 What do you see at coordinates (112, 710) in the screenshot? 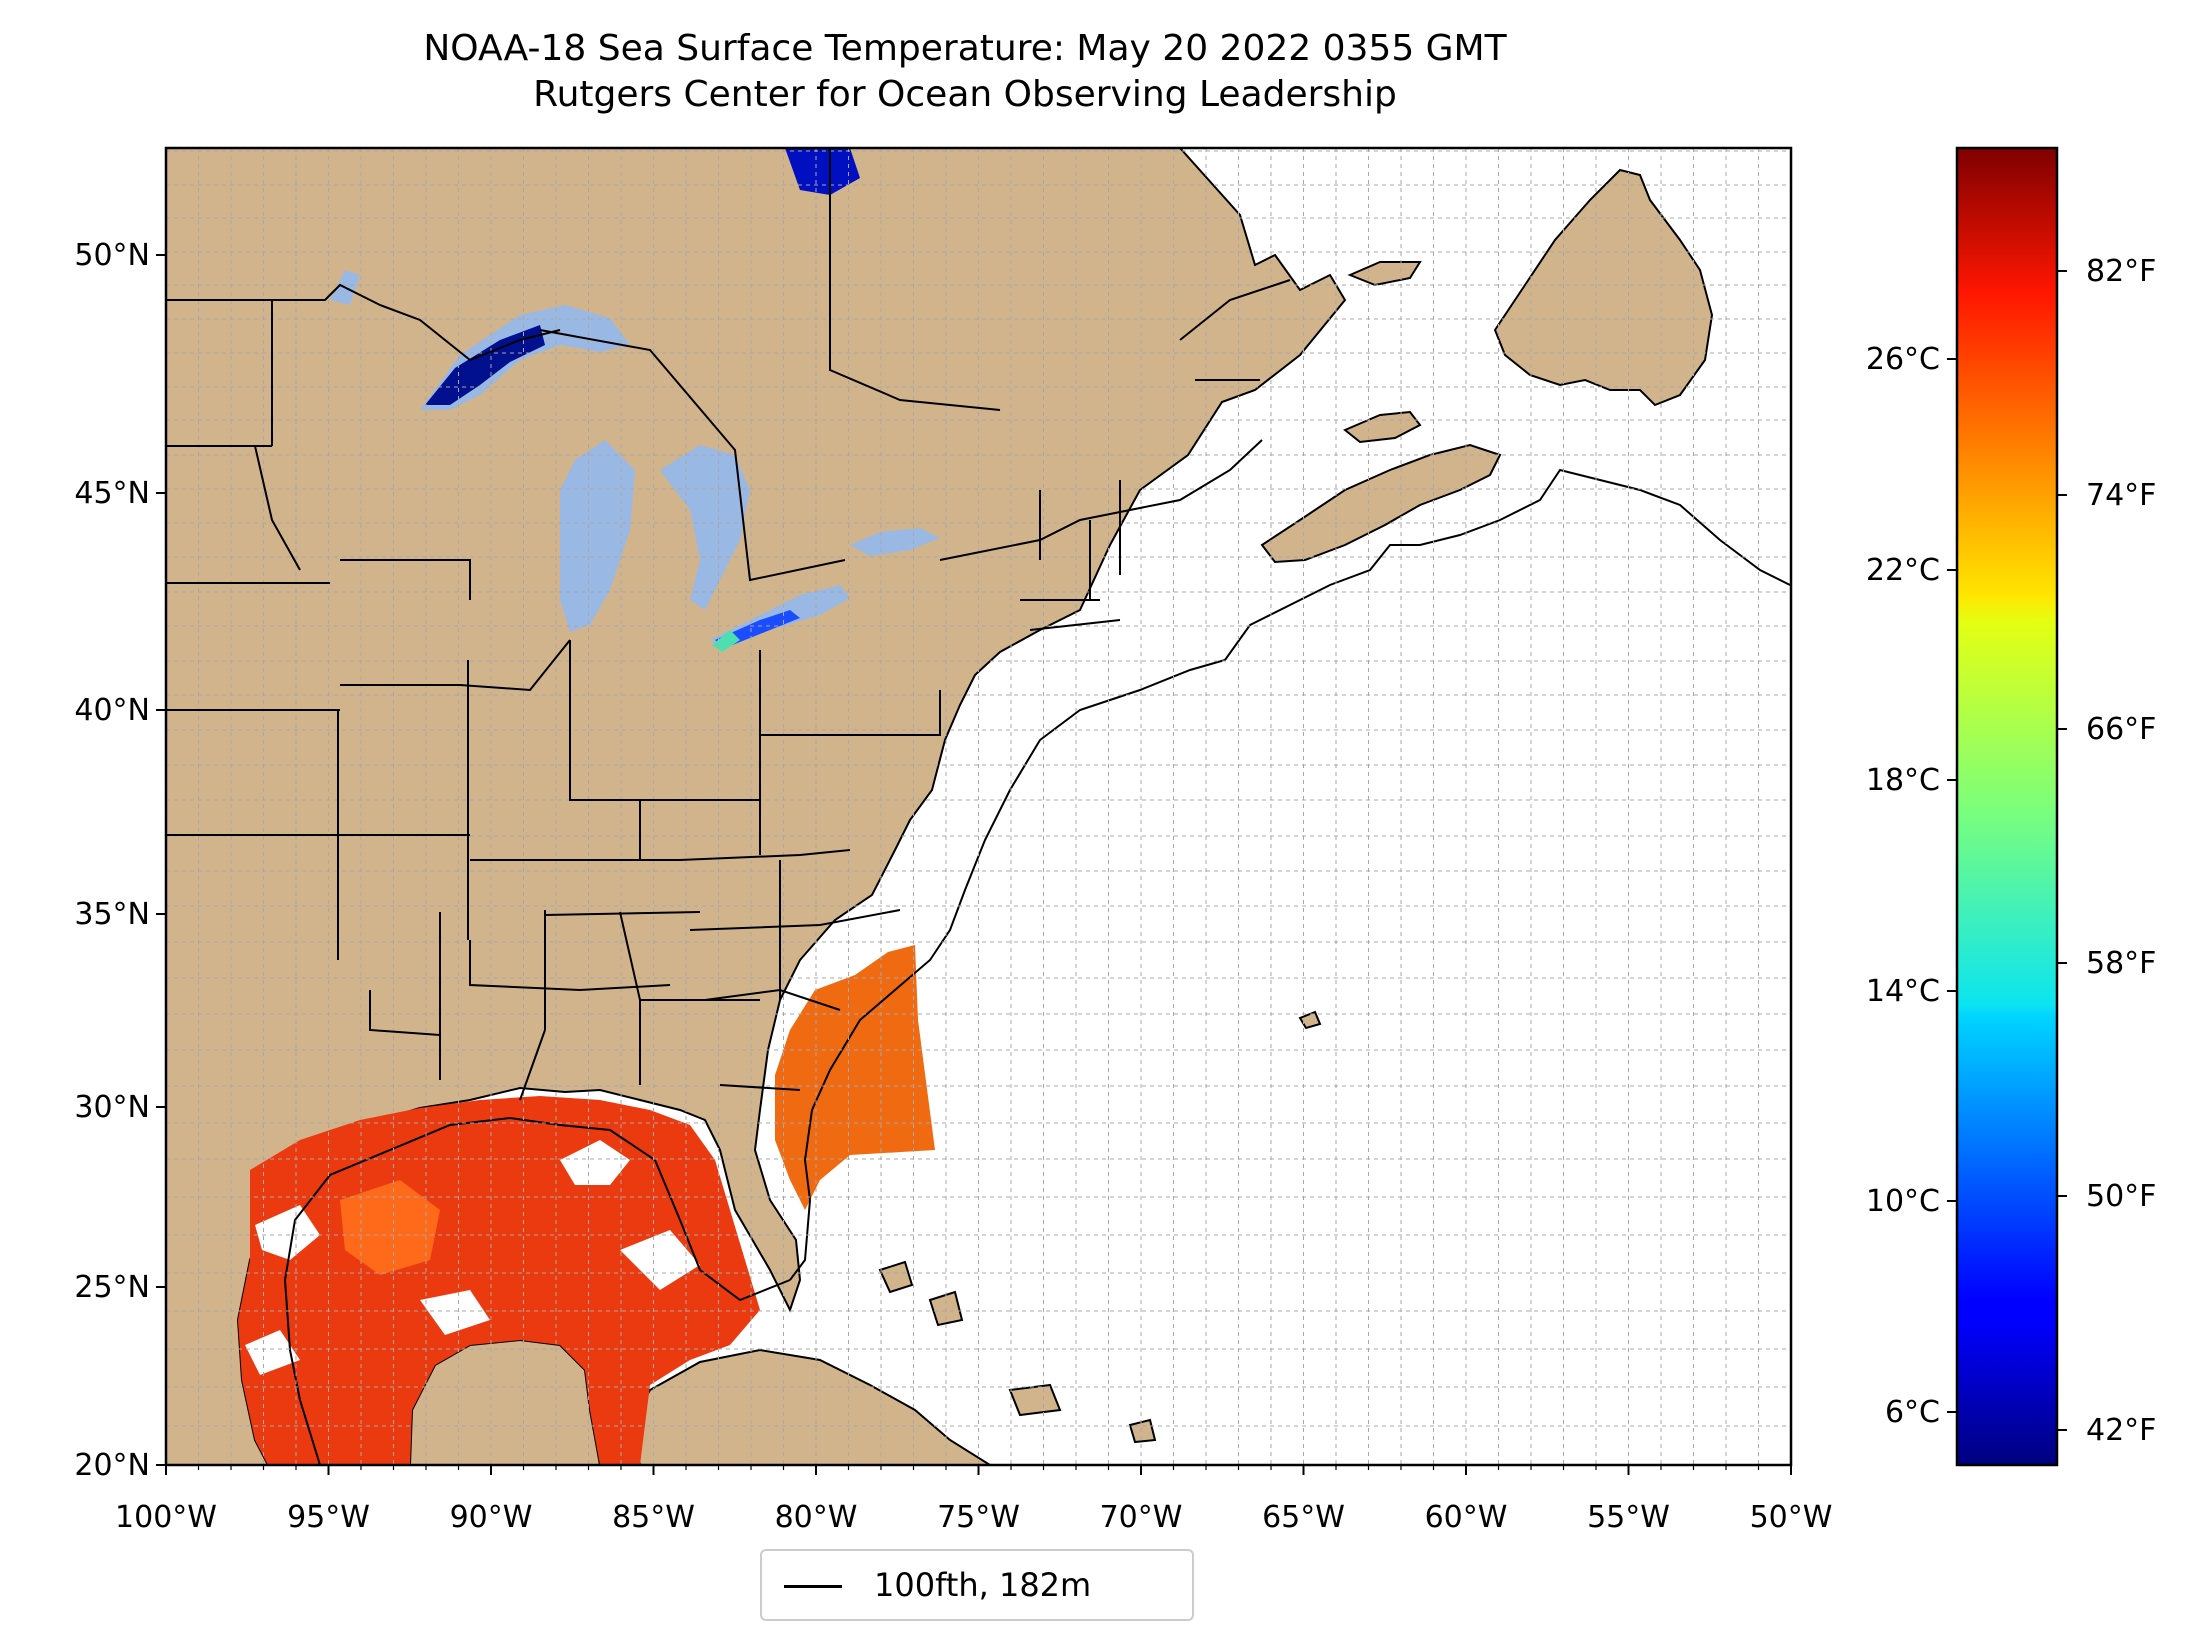
I see `lat-tick-label: 40°N` at bounding box center [112, 710].